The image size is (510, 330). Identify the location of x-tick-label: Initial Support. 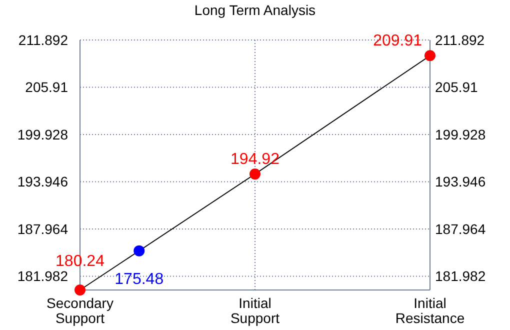
(255, 310).